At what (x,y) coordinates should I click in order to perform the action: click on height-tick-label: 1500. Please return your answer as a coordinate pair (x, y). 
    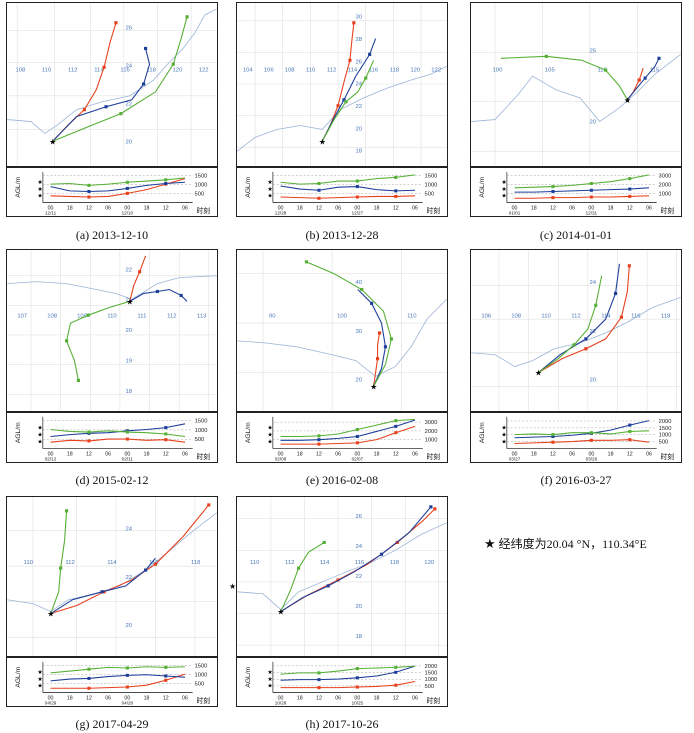
    Looking at the image, I should click on (201, 176).